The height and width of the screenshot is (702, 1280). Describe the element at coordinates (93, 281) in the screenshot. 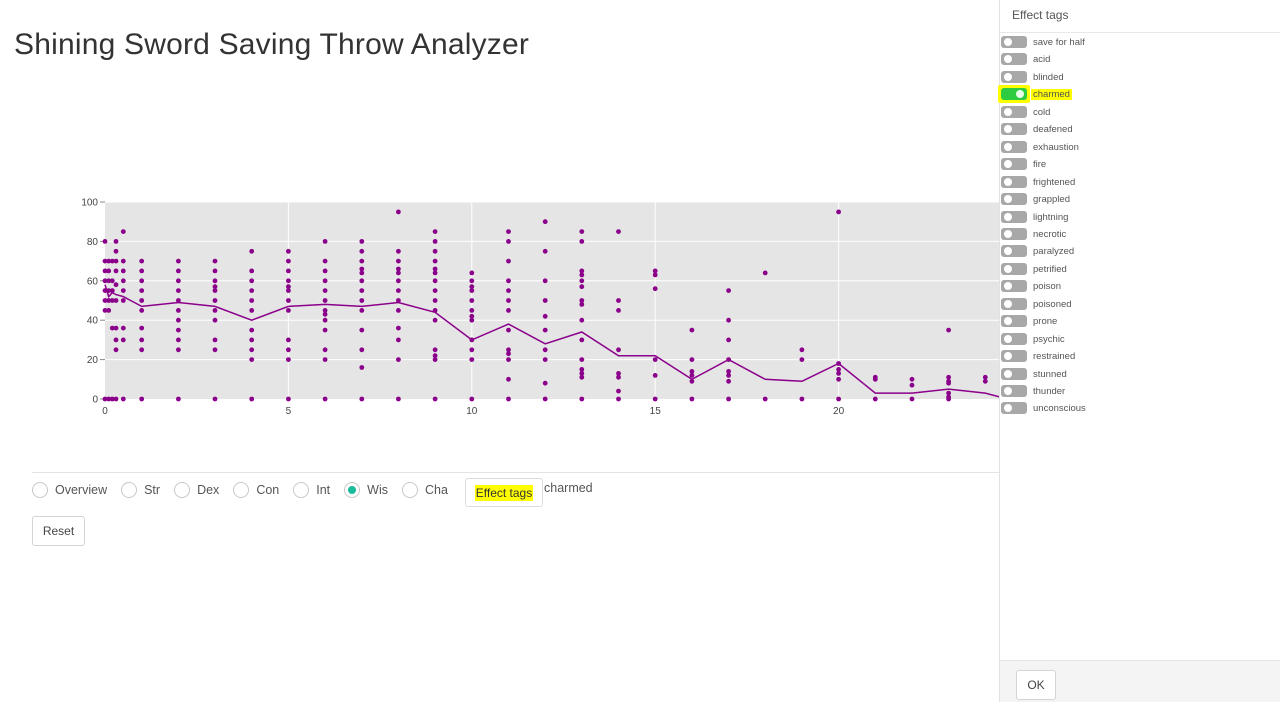

I see `y-tick-label: 60` at that location.